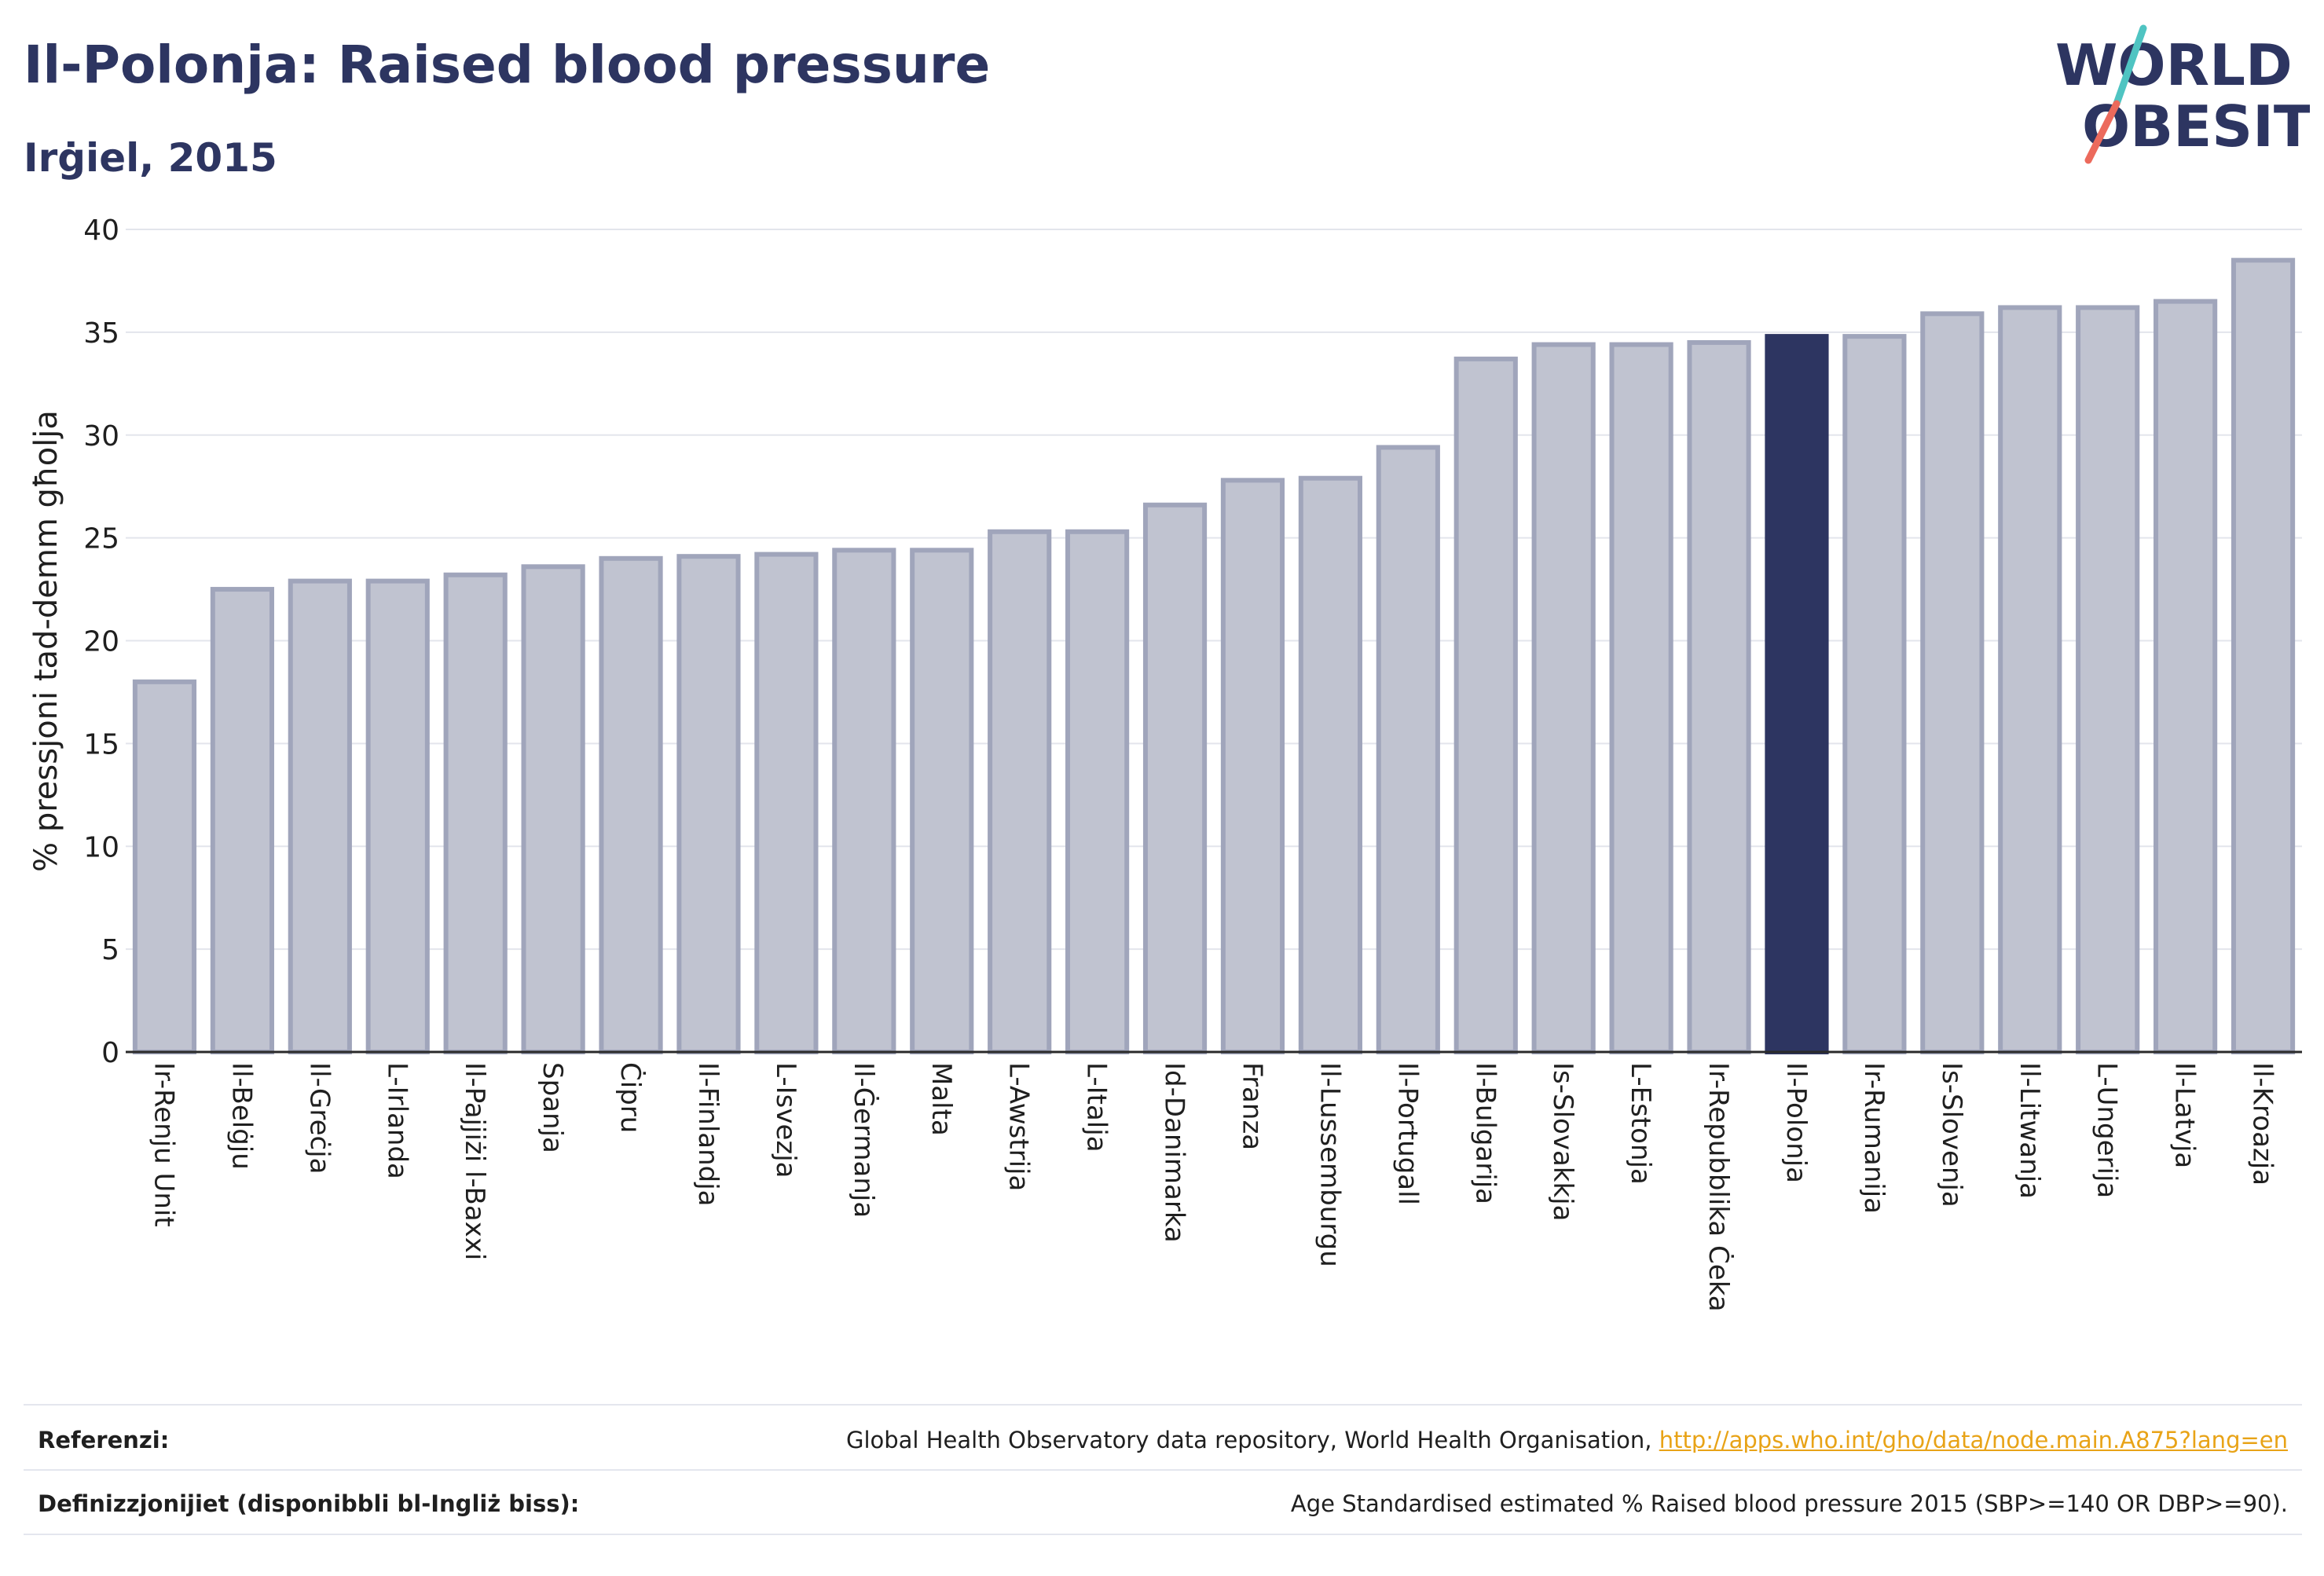 This screenshot has height=1576, width=2324. Describe the element at coordinates (101, 333) in the screenshot. I see `y-tick-label: 35` at that location.